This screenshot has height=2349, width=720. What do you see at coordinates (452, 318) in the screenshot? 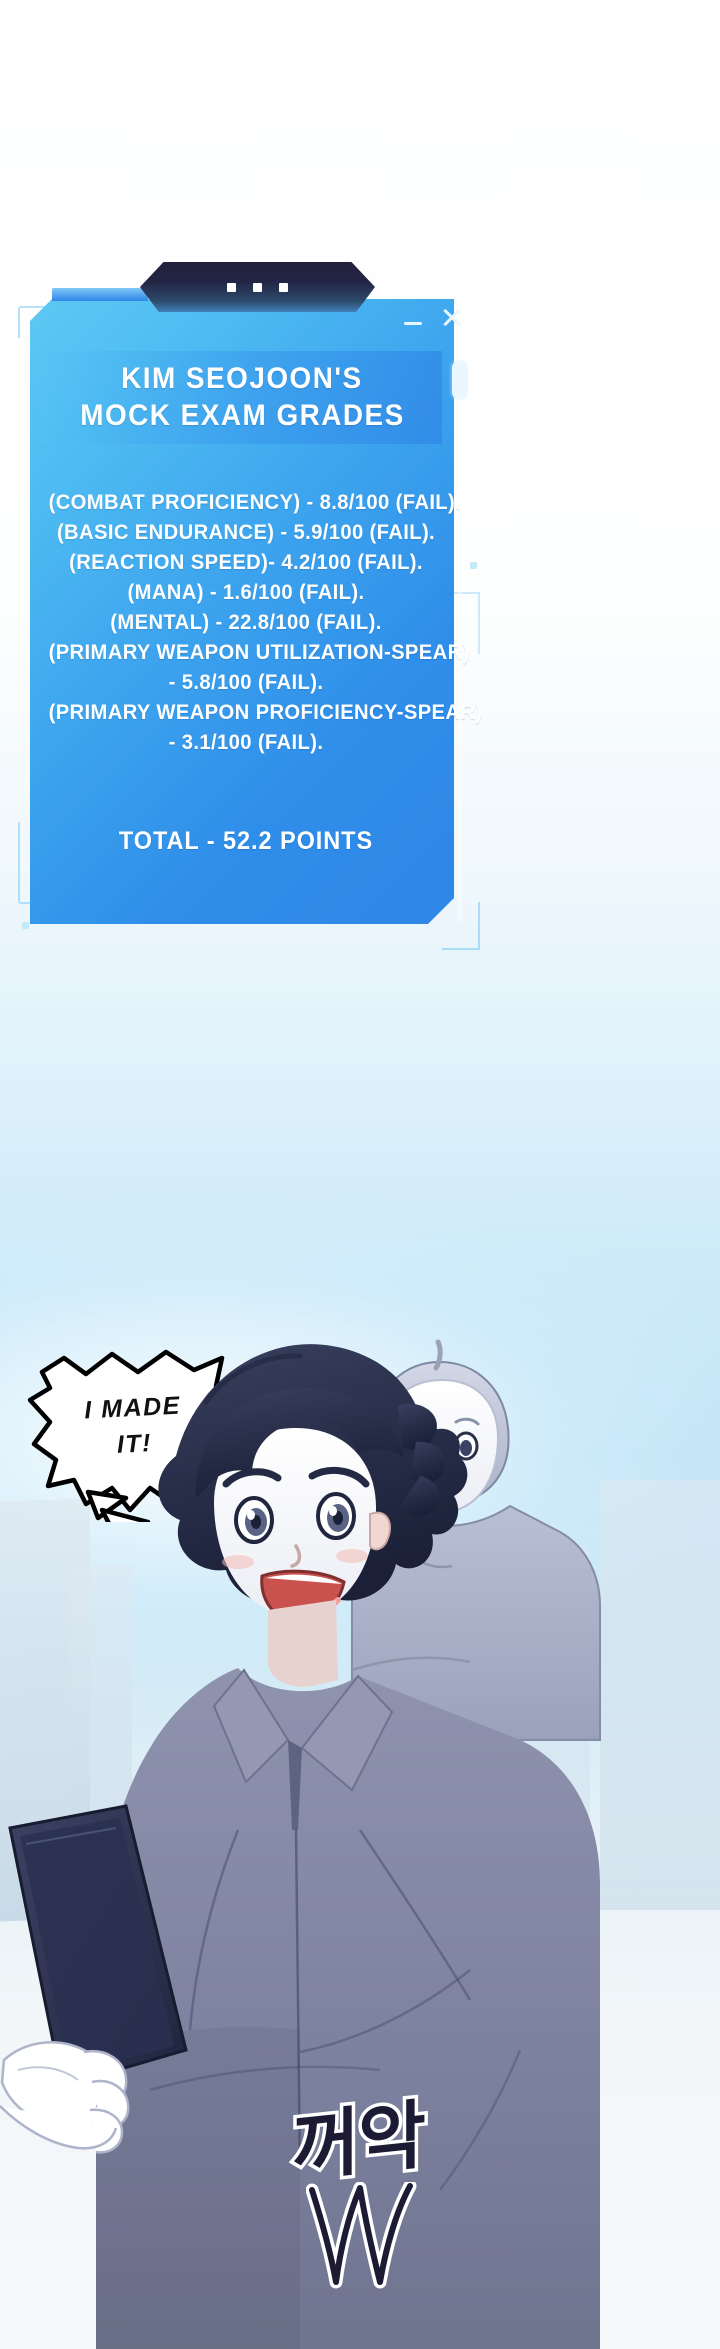
I see `close-button` at bounding box center [452, 318].